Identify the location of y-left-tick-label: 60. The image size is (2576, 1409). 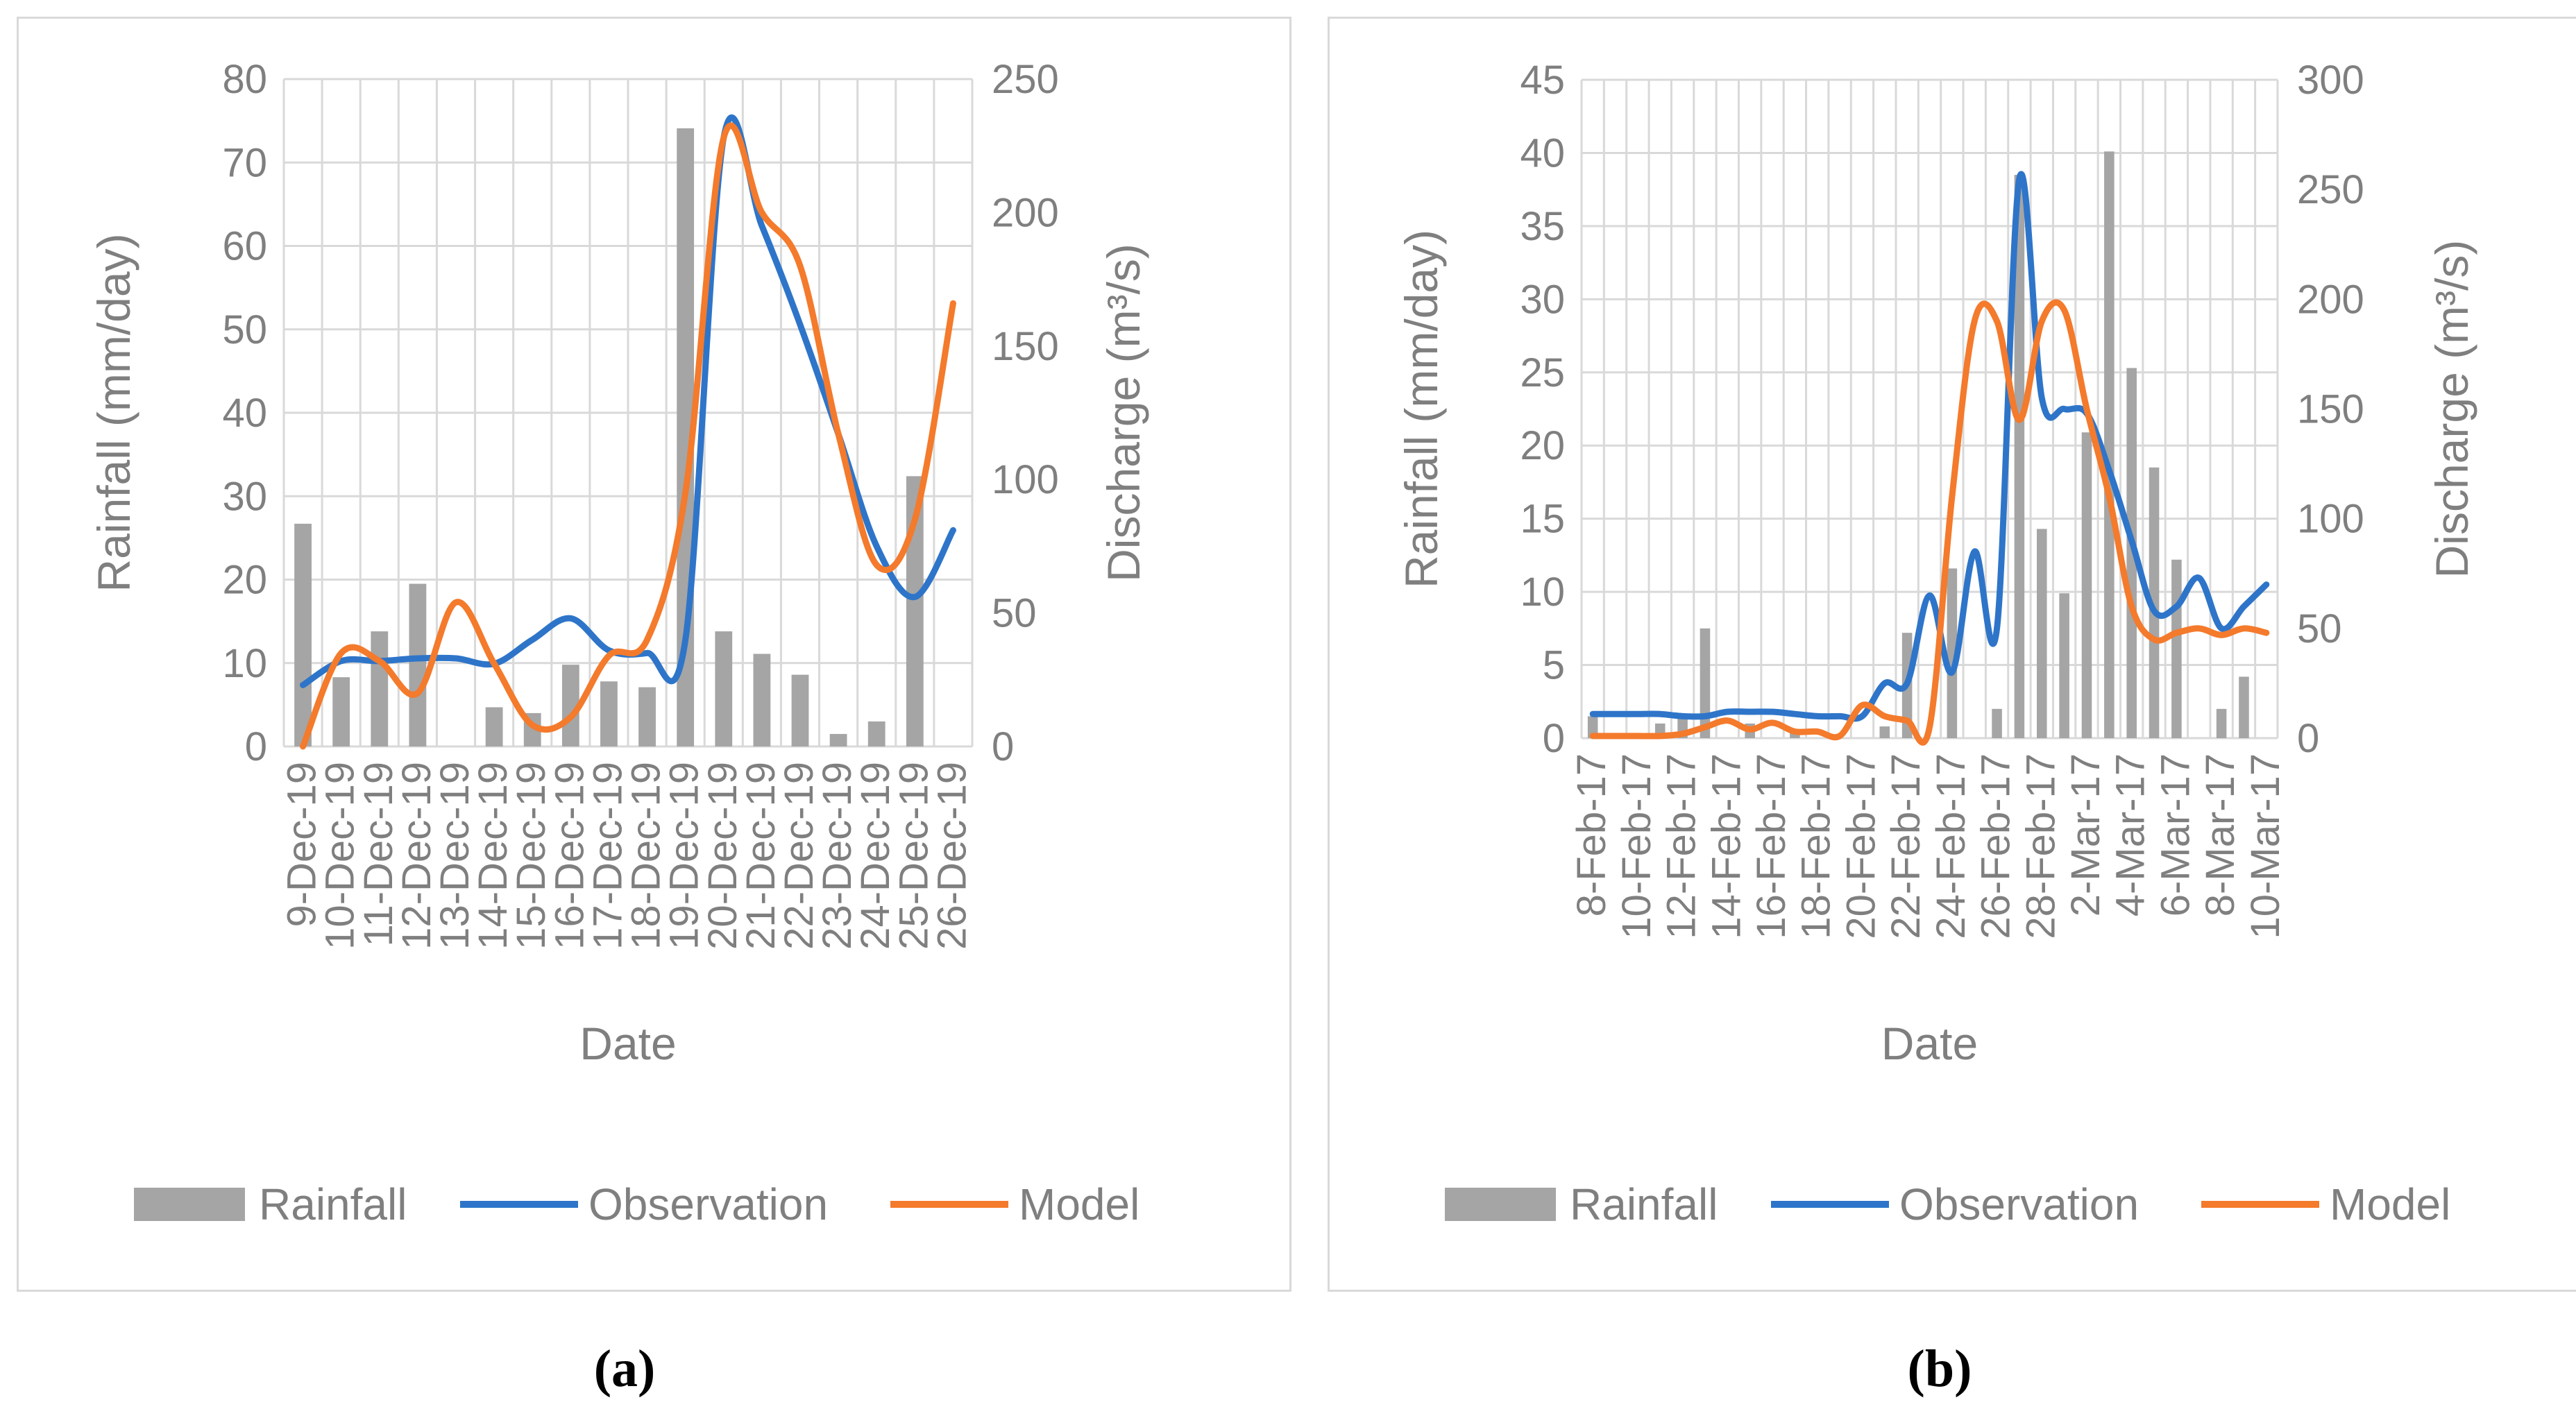
(245, 246).